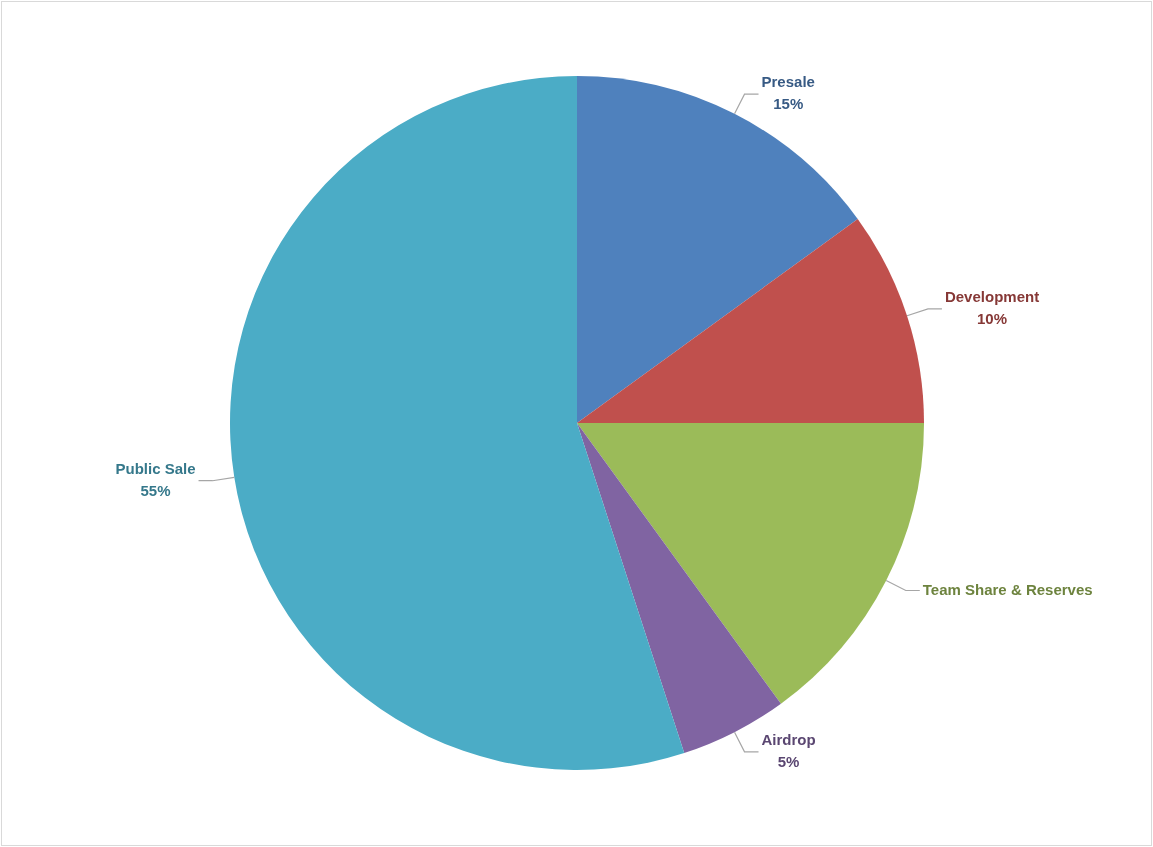 Image resolution: width=1153 pixels, height=847 pixels. Describe the element at coordinates (992, 297) in the screenshot. I see `slice-label: Development` at that location.